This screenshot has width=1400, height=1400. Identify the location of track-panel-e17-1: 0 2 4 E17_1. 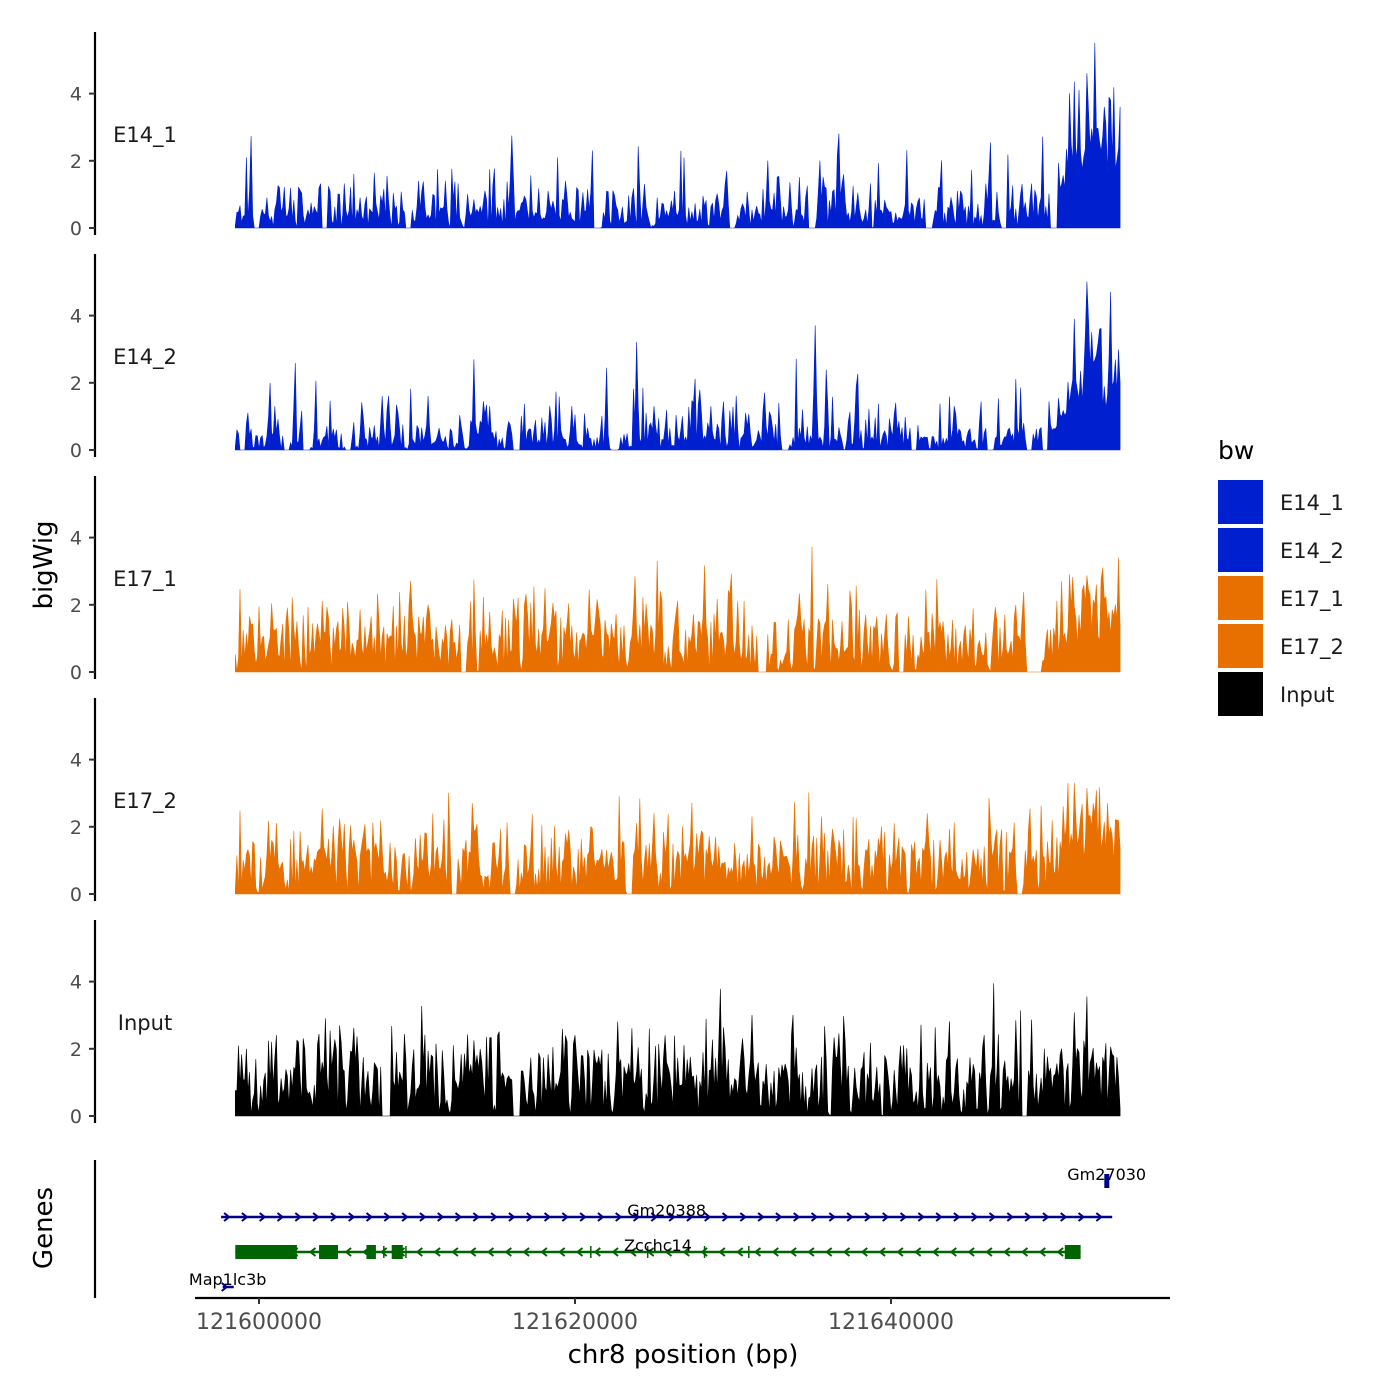
(595, 580).